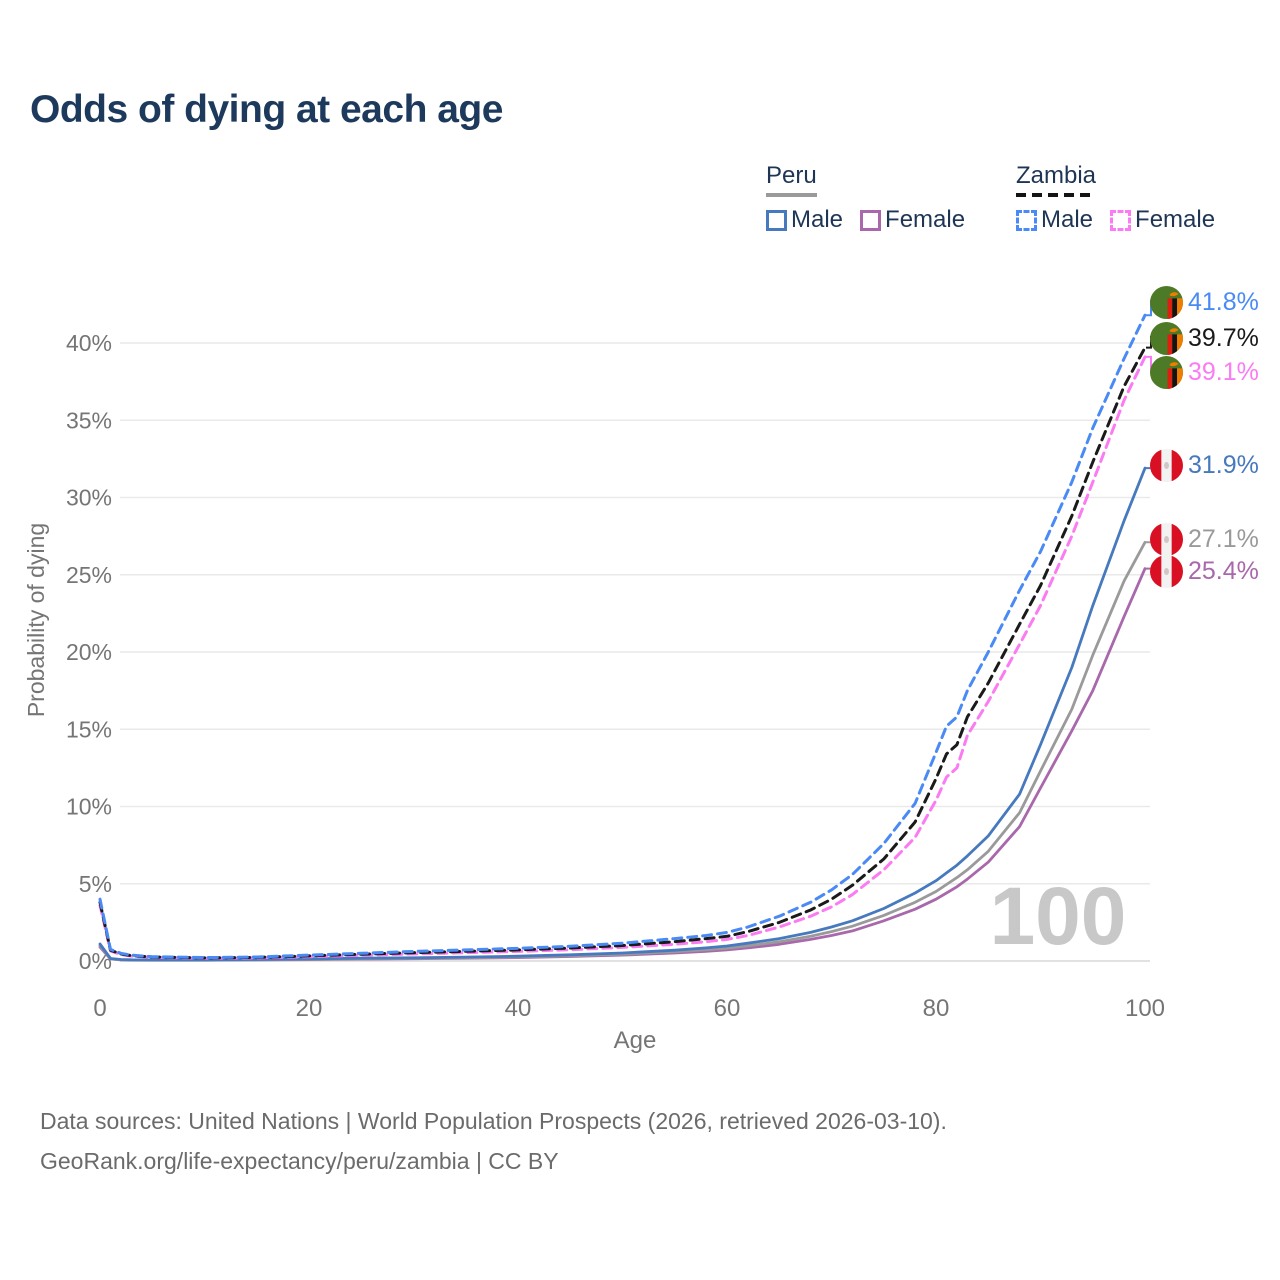  Describe the element at coordinates (925, 219) in the screenshot. I see `legend-peru-female-label: Female` at that location.